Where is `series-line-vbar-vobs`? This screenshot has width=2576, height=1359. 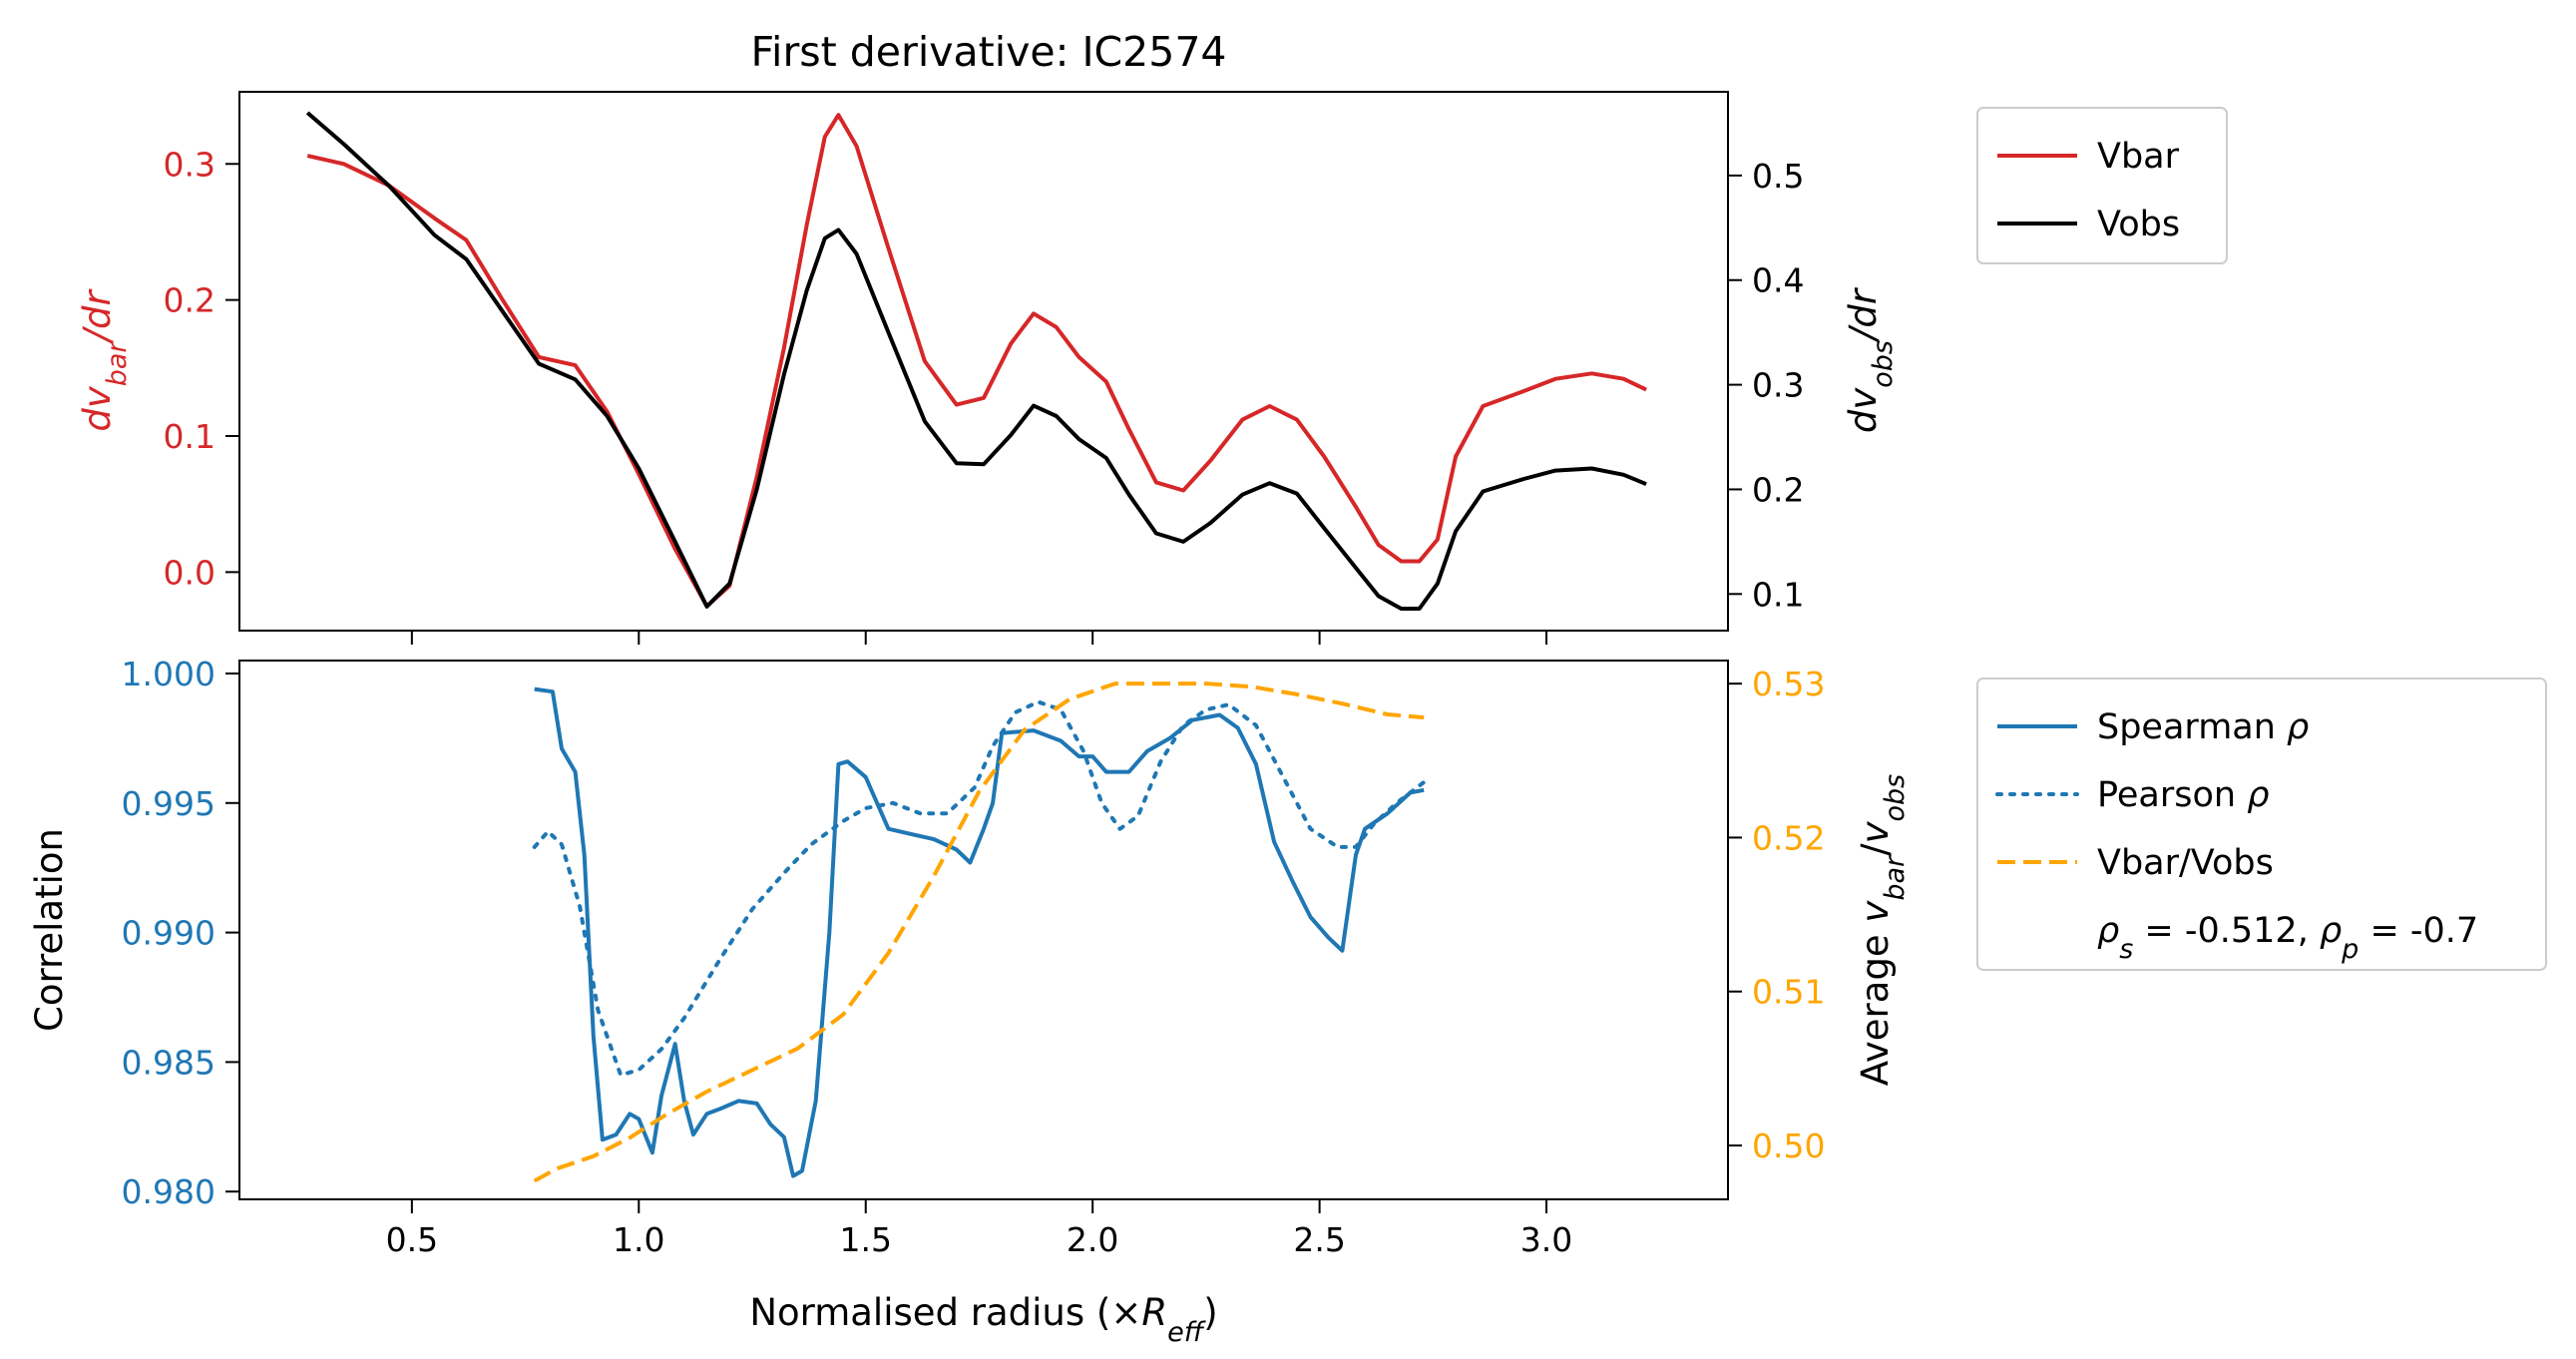 series-line-vbar-vobs is located at coordinates (979, 932).